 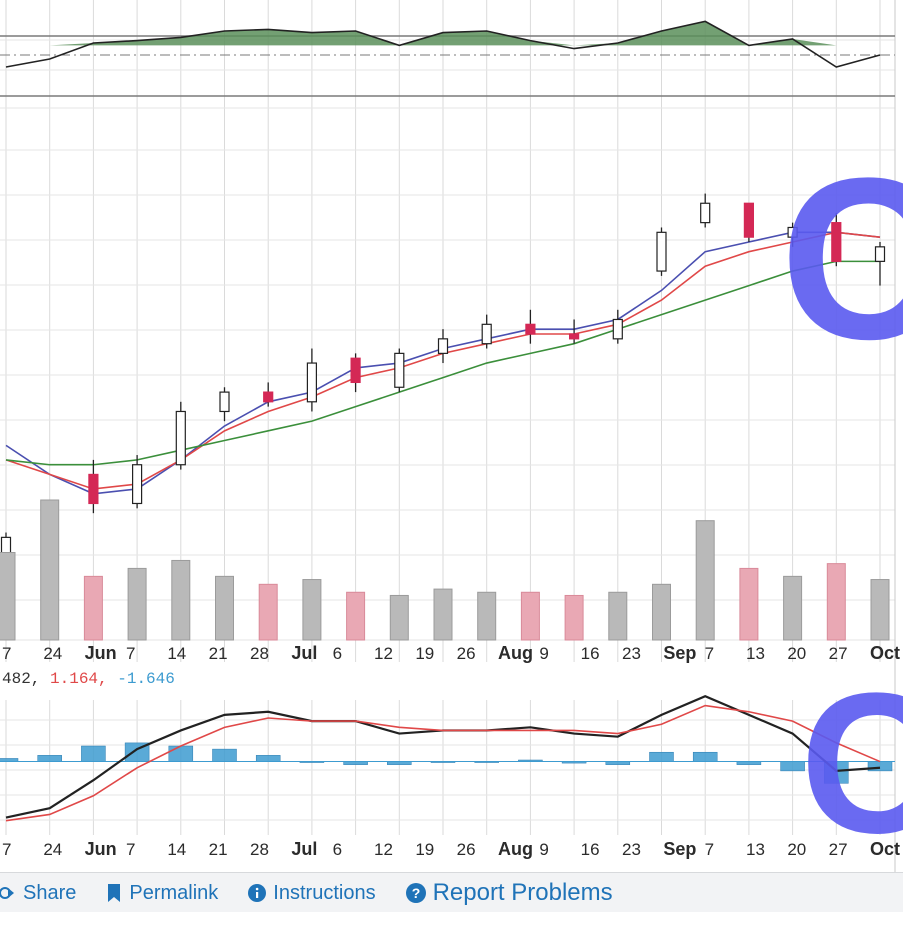 I want to click on share-link: Share, so click(x=38, y=893).